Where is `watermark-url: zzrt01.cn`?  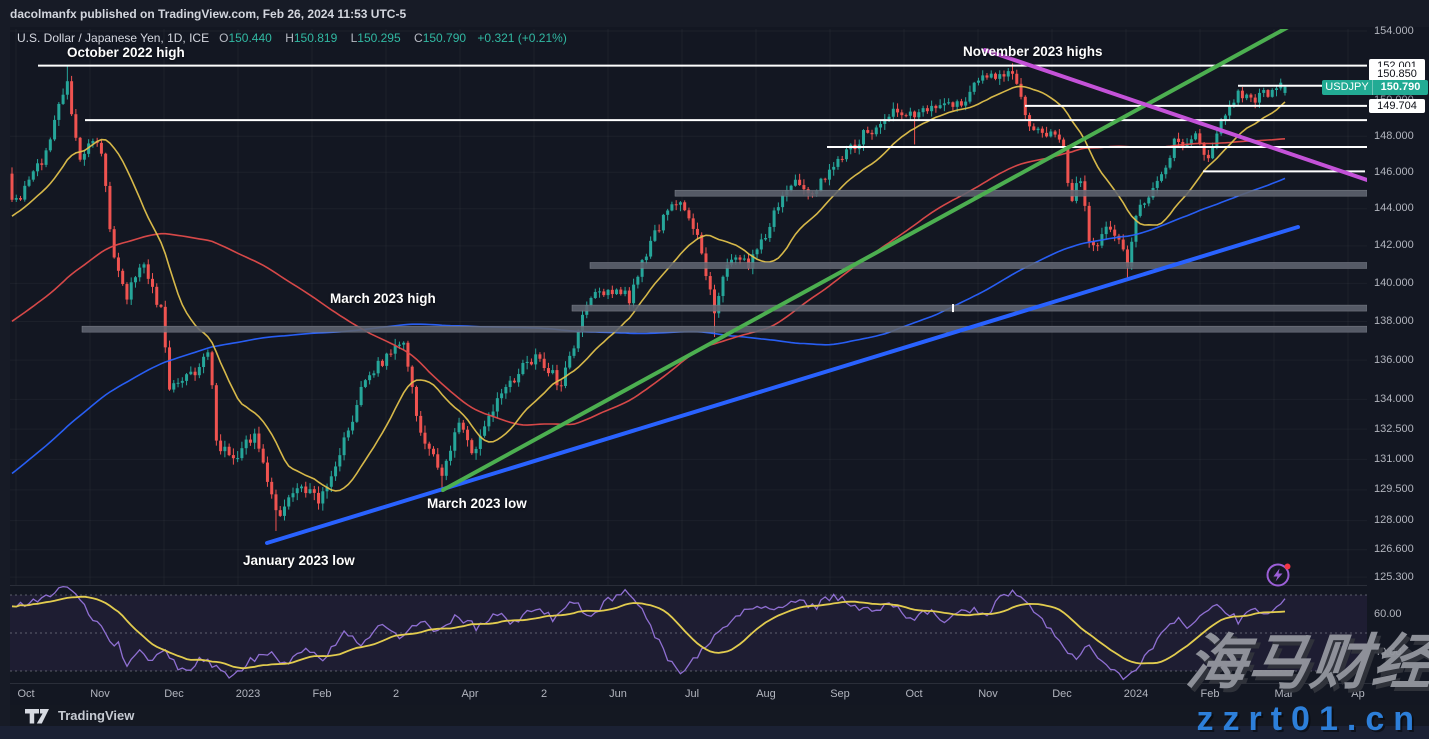 watermark-url: zzrt01.cn is located at coordinates (1309, 719).